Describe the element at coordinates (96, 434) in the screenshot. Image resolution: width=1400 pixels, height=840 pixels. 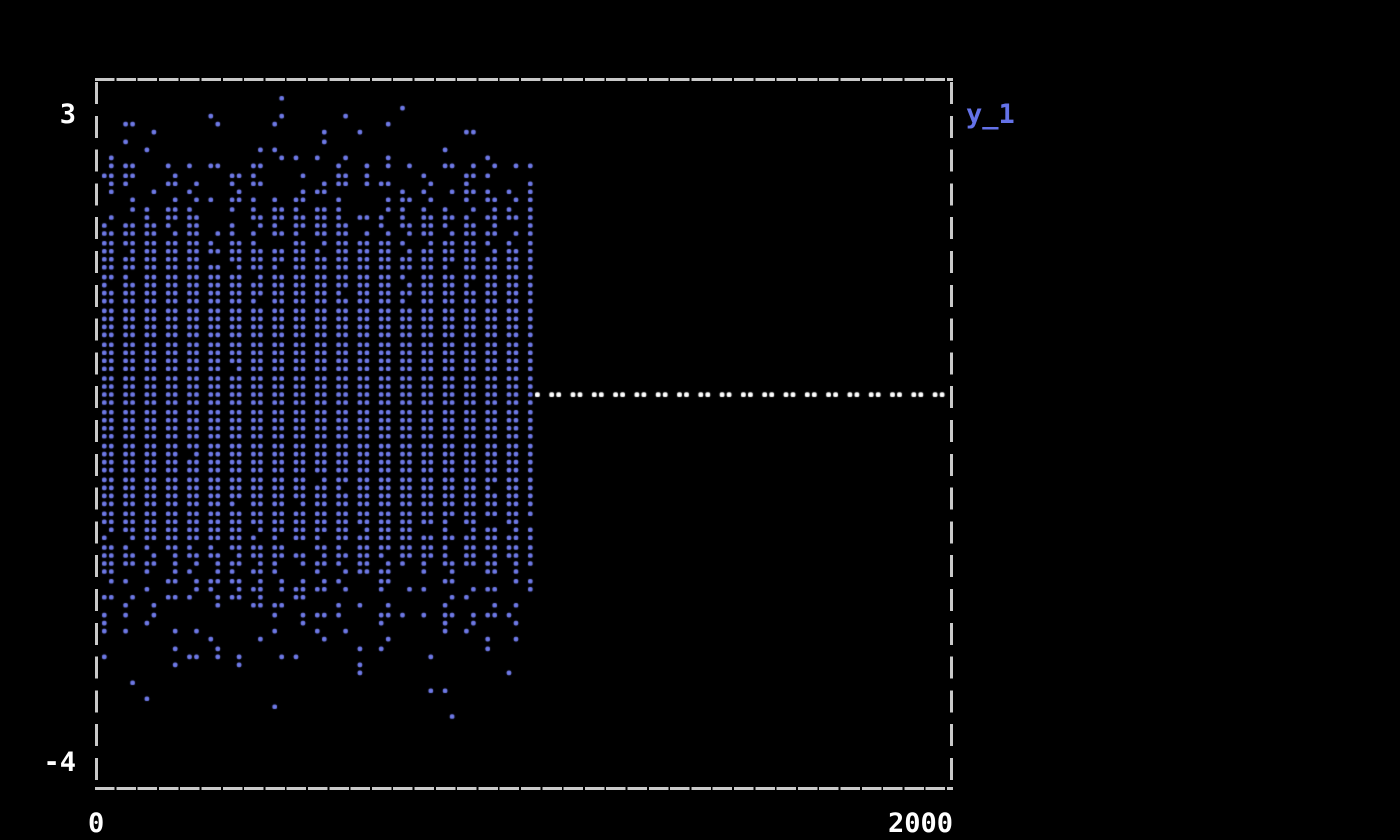
I see `plot-border-left` at that location.